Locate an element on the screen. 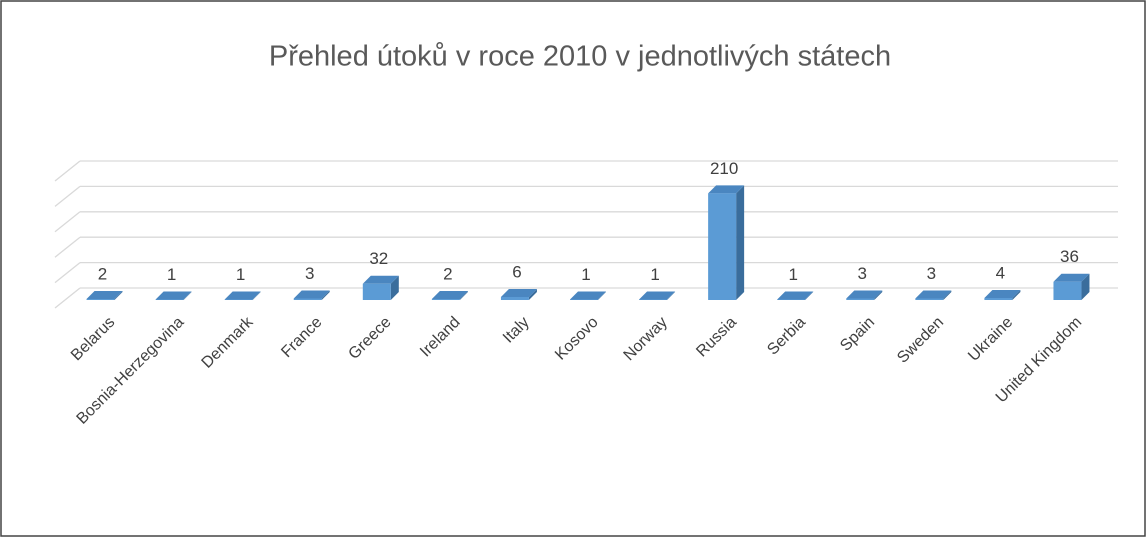 Image resolution: width=1146 pixels, height=537 pixels. value-label: 6 is located at coordinates (516, 271).